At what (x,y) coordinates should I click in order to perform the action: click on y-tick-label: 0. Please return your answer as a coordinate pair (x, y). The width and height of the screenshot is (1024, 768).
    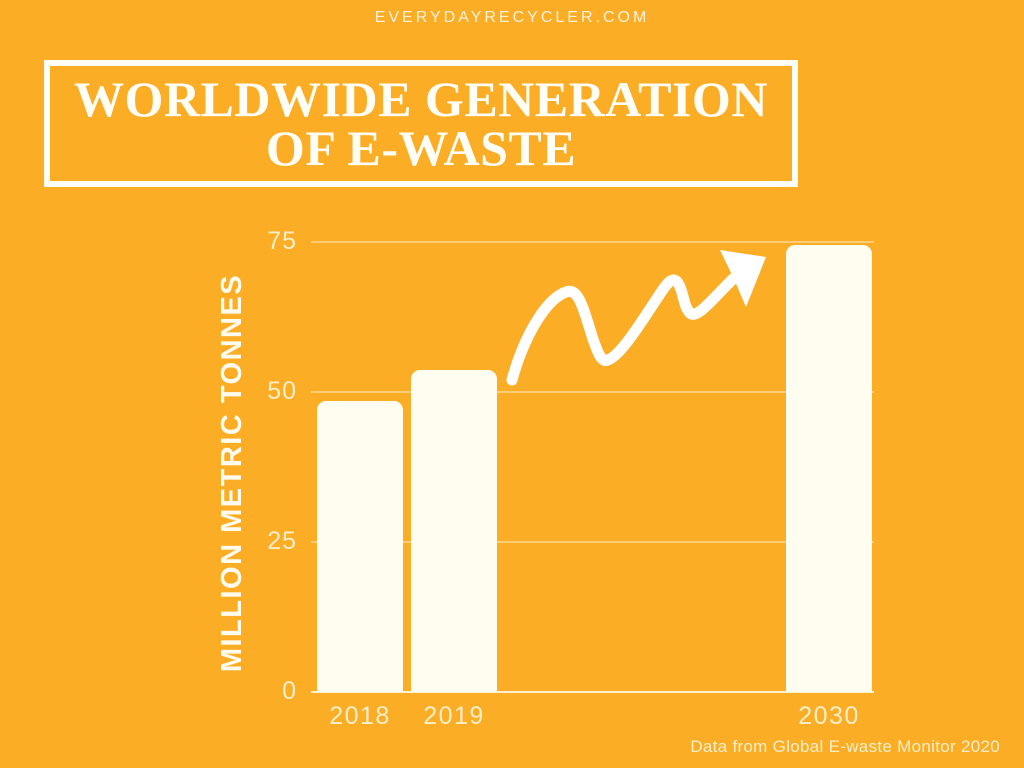
    Looking at the image, I should click on (289, 691).